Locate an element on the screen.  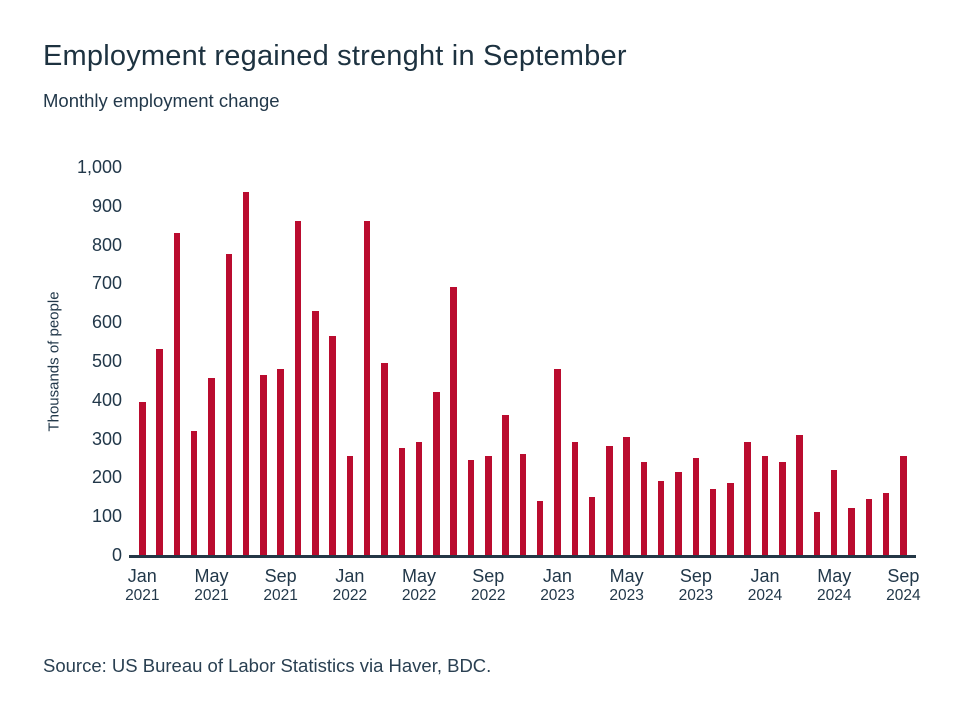
y-tick-label: 1,000 is located at coordinates (99, 167).